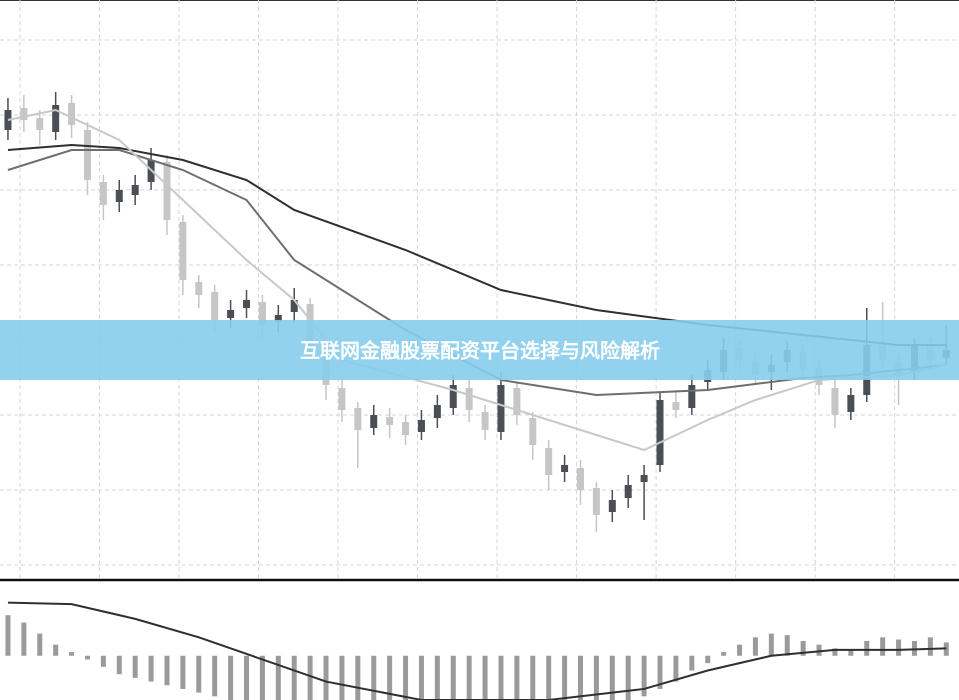 This screenshot has height=700, width=959. I want to click on banner-band, so click(479, 350).